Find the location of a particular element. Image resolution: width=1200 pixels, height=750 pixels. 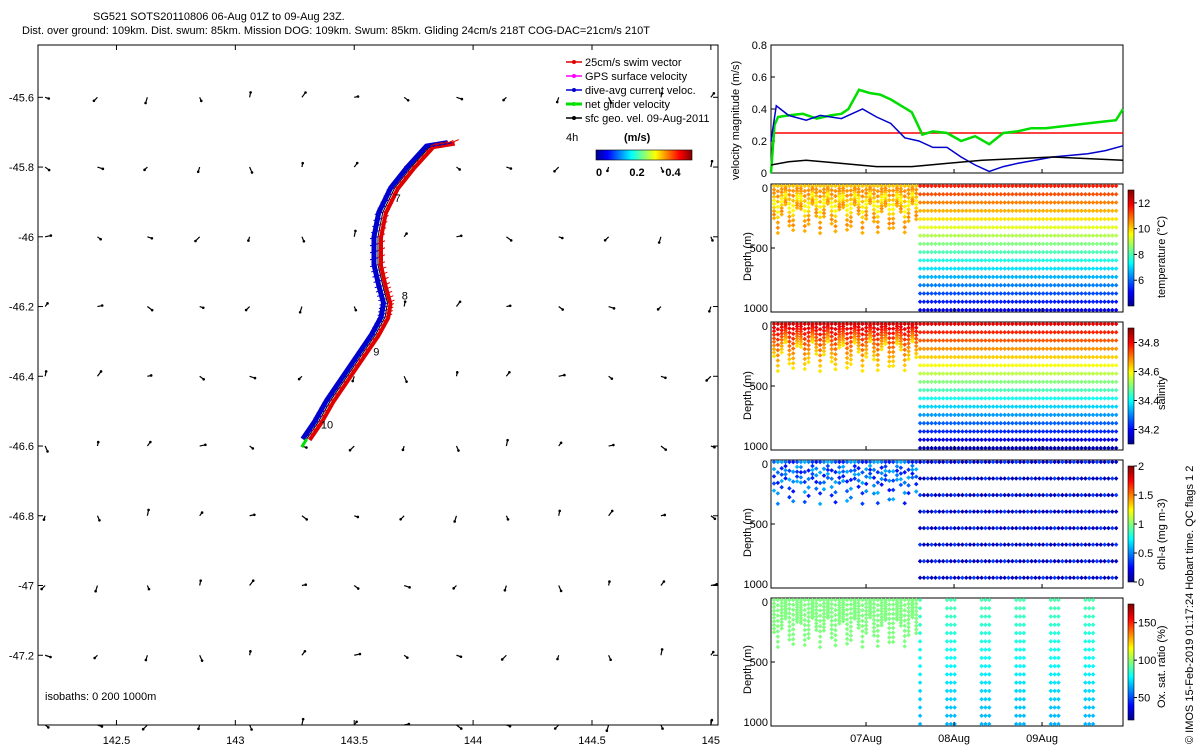

colorbar-tick-label: 1 is located at coordinates (1141, 525).